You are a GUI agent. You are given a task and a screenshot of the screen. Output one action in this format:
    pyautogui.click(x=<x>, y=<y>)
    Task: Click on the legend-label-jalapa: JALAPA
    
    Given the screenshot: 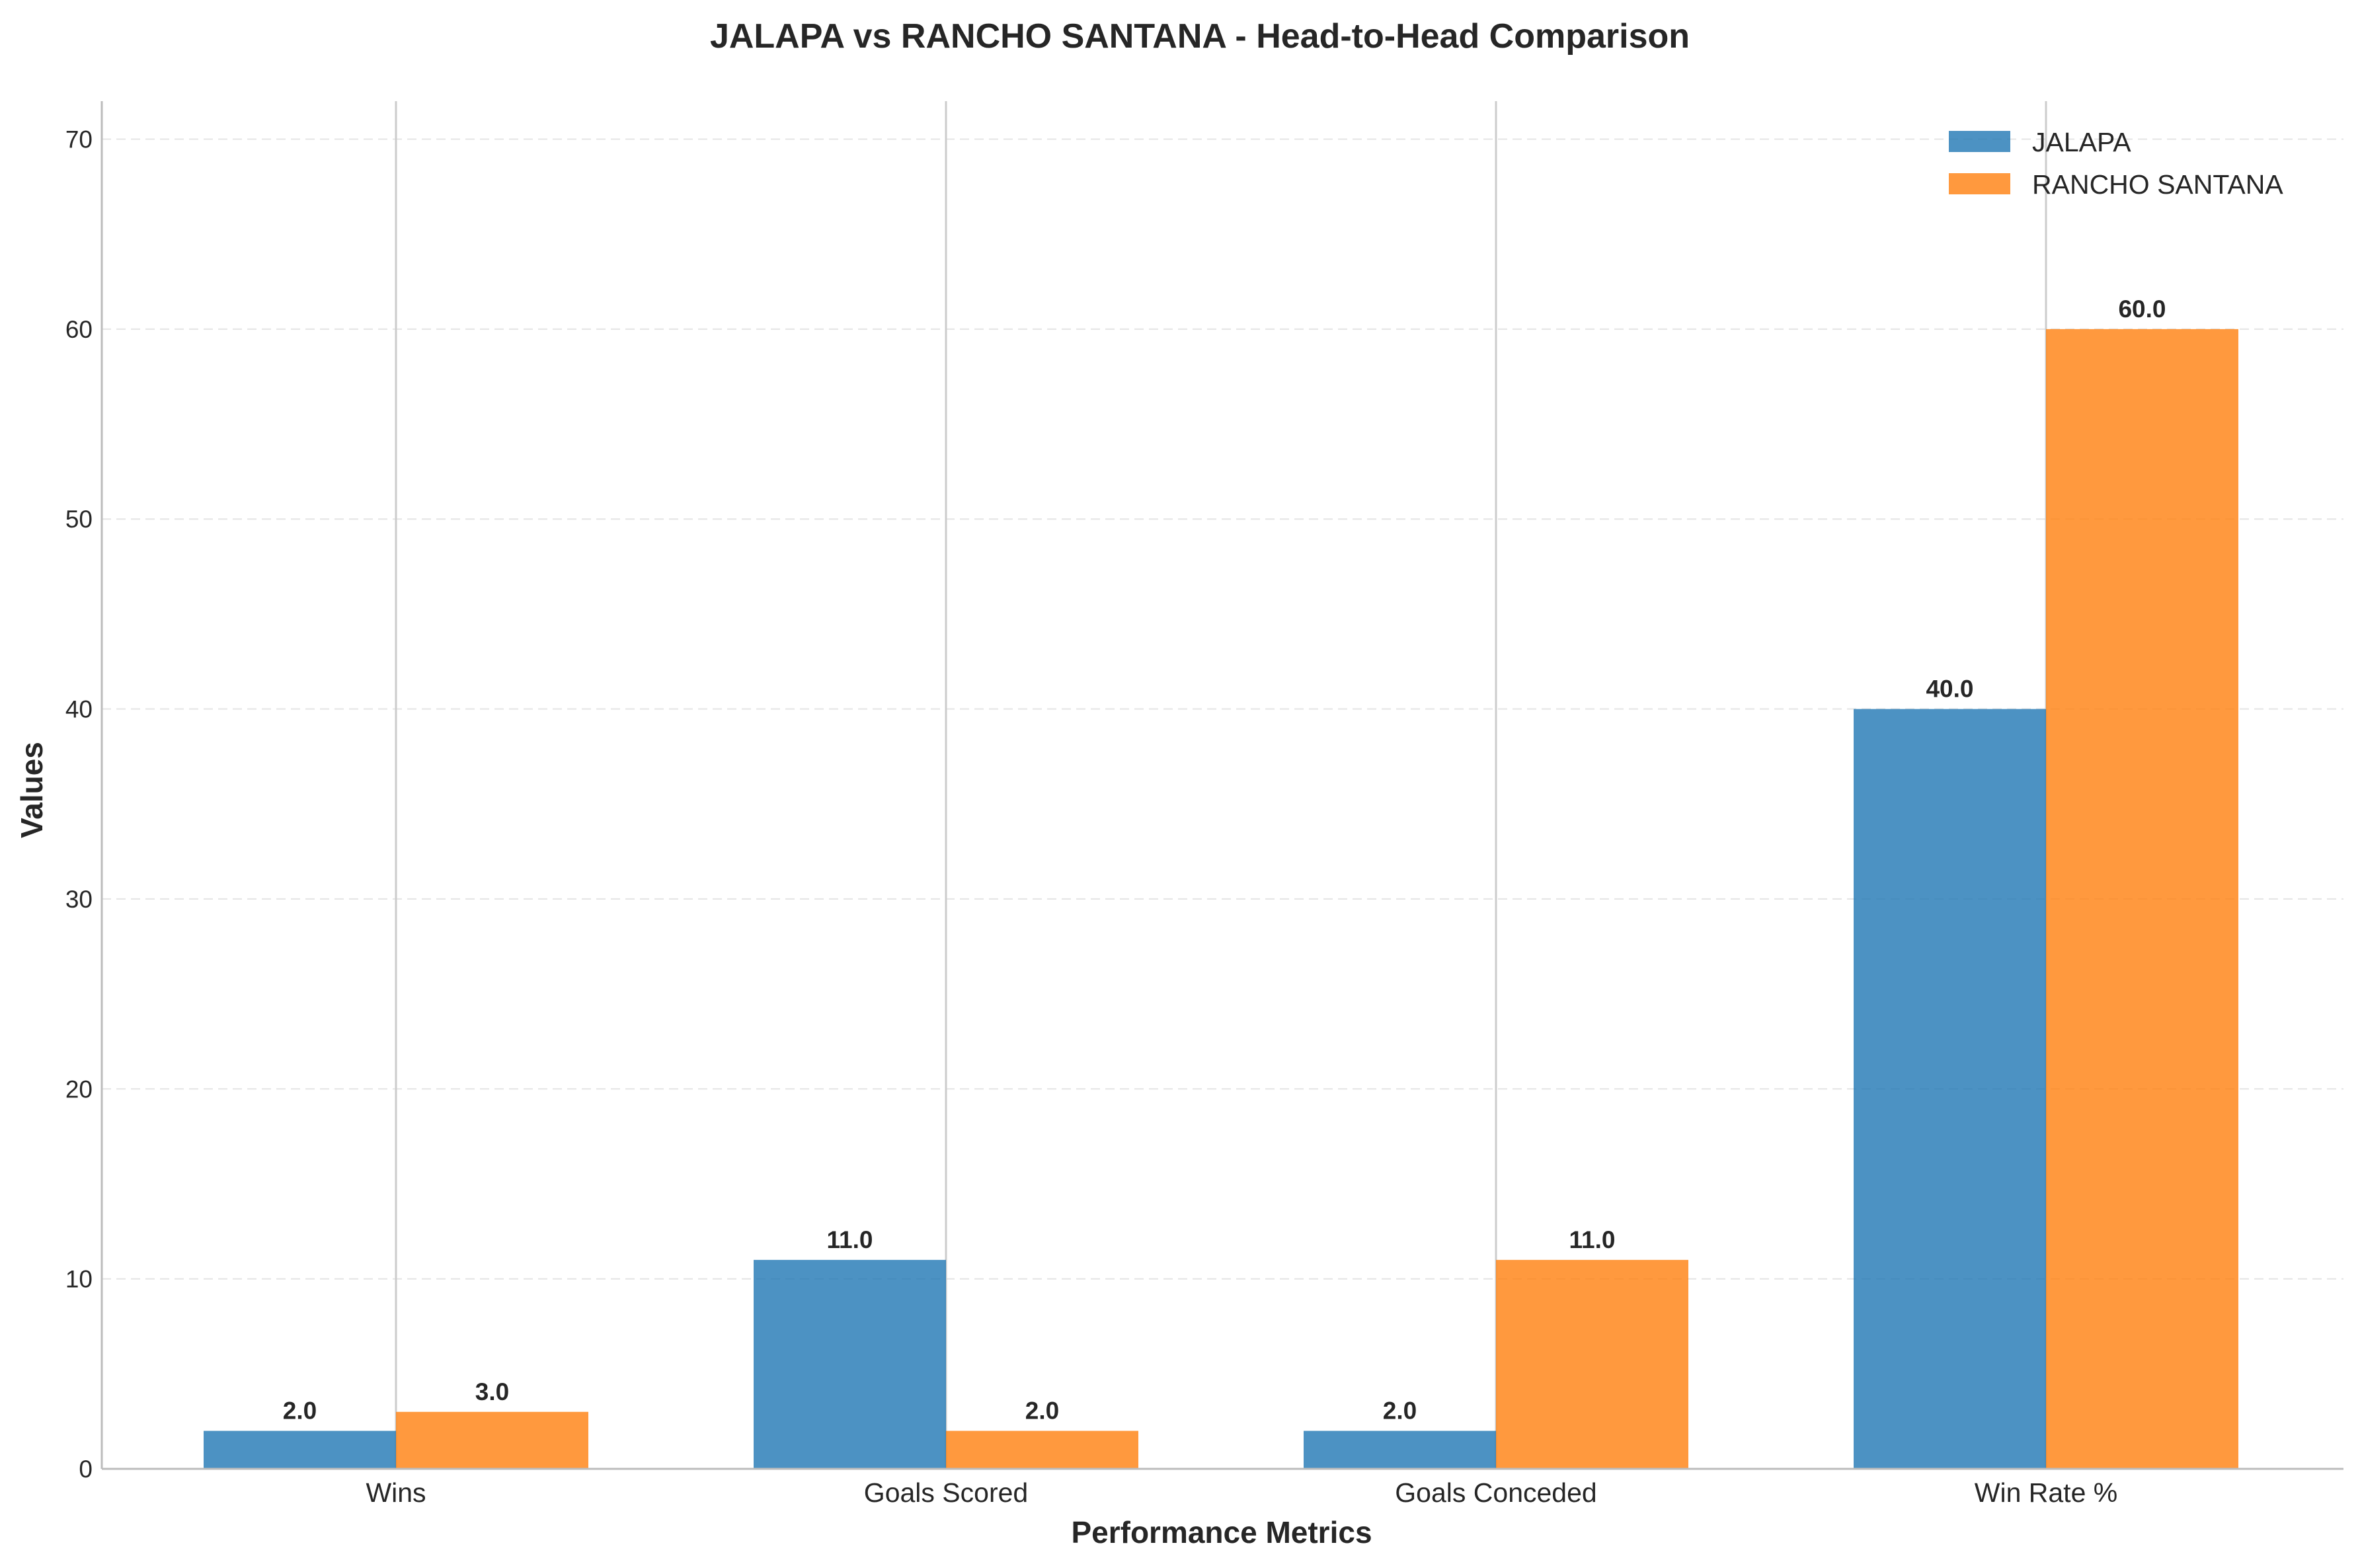 What is the action you would take?
    pyautogui.click(x=2081, y=142)
    